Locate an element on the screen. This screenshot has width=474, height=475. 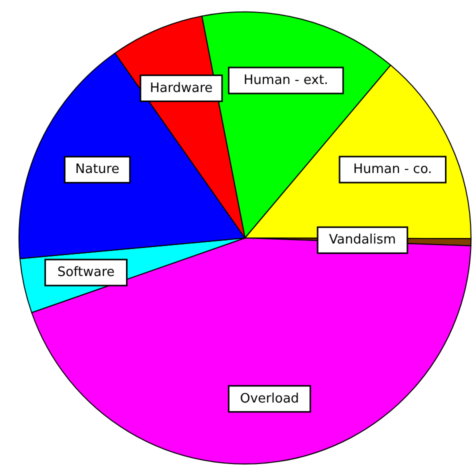
slice-label: Software is located at coordinates (86, 272).